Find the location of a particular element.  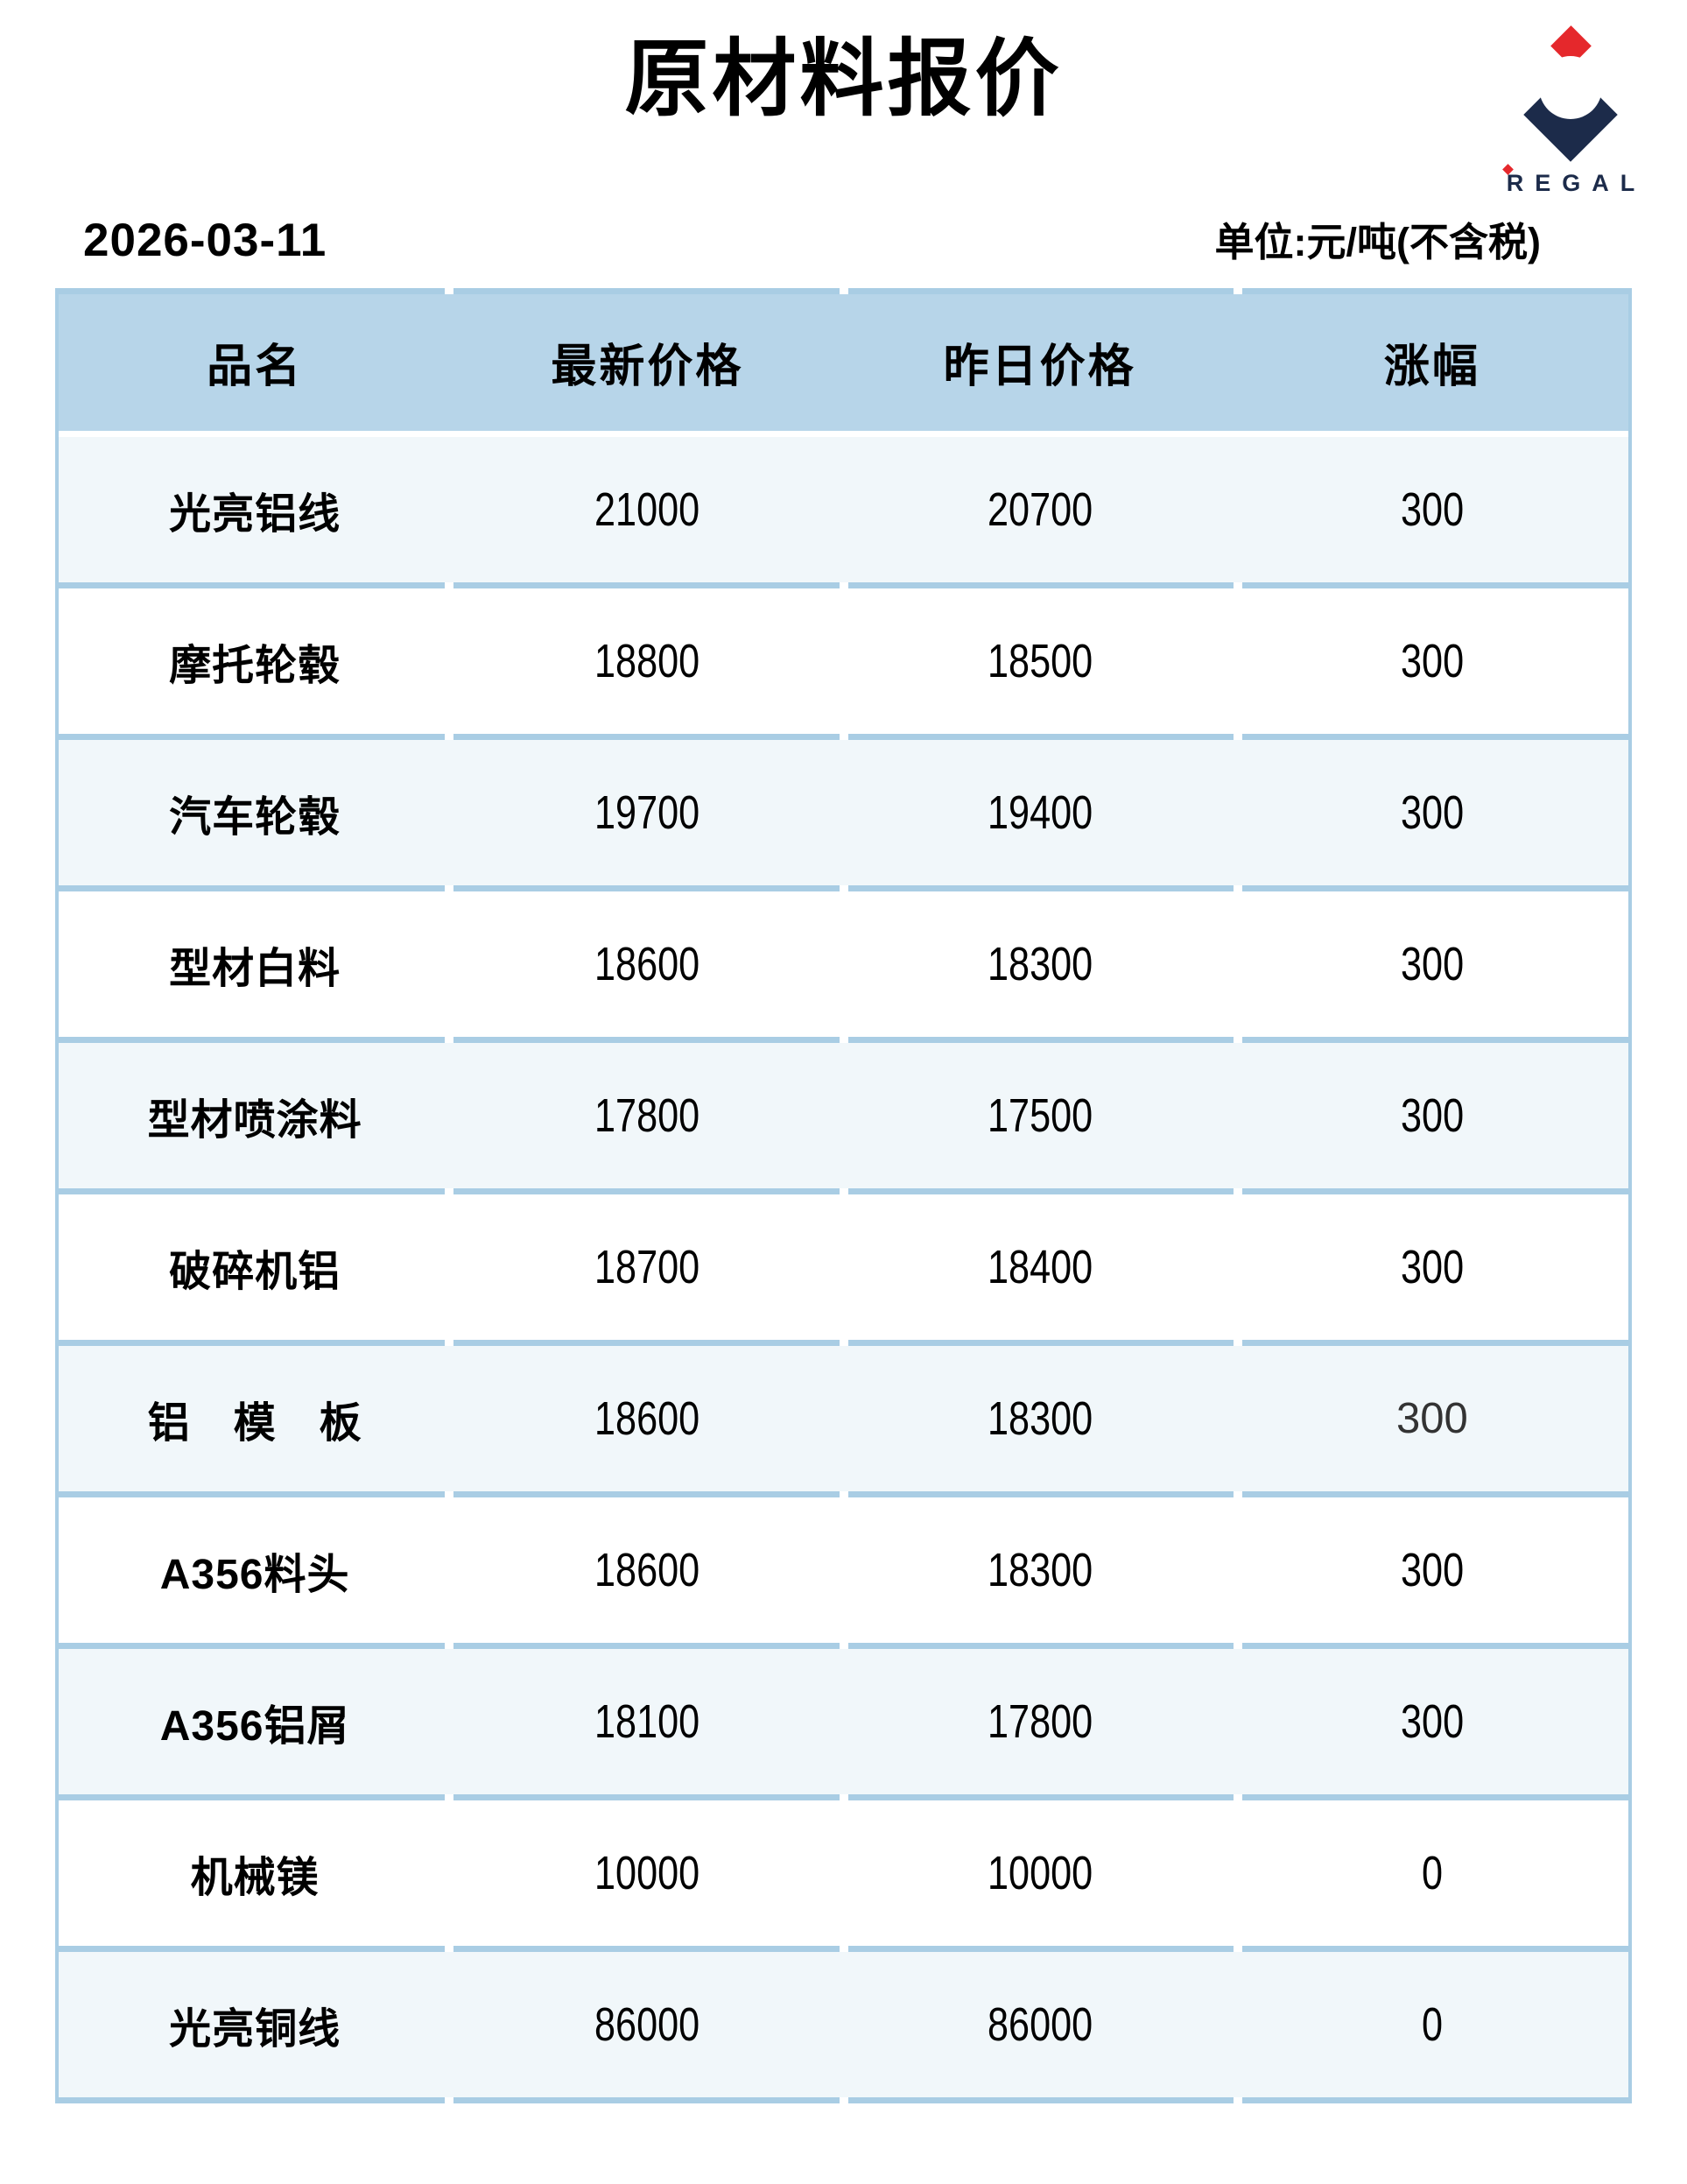

cell-yesterday-price: 18500 is located at coordinates (1040, 661).